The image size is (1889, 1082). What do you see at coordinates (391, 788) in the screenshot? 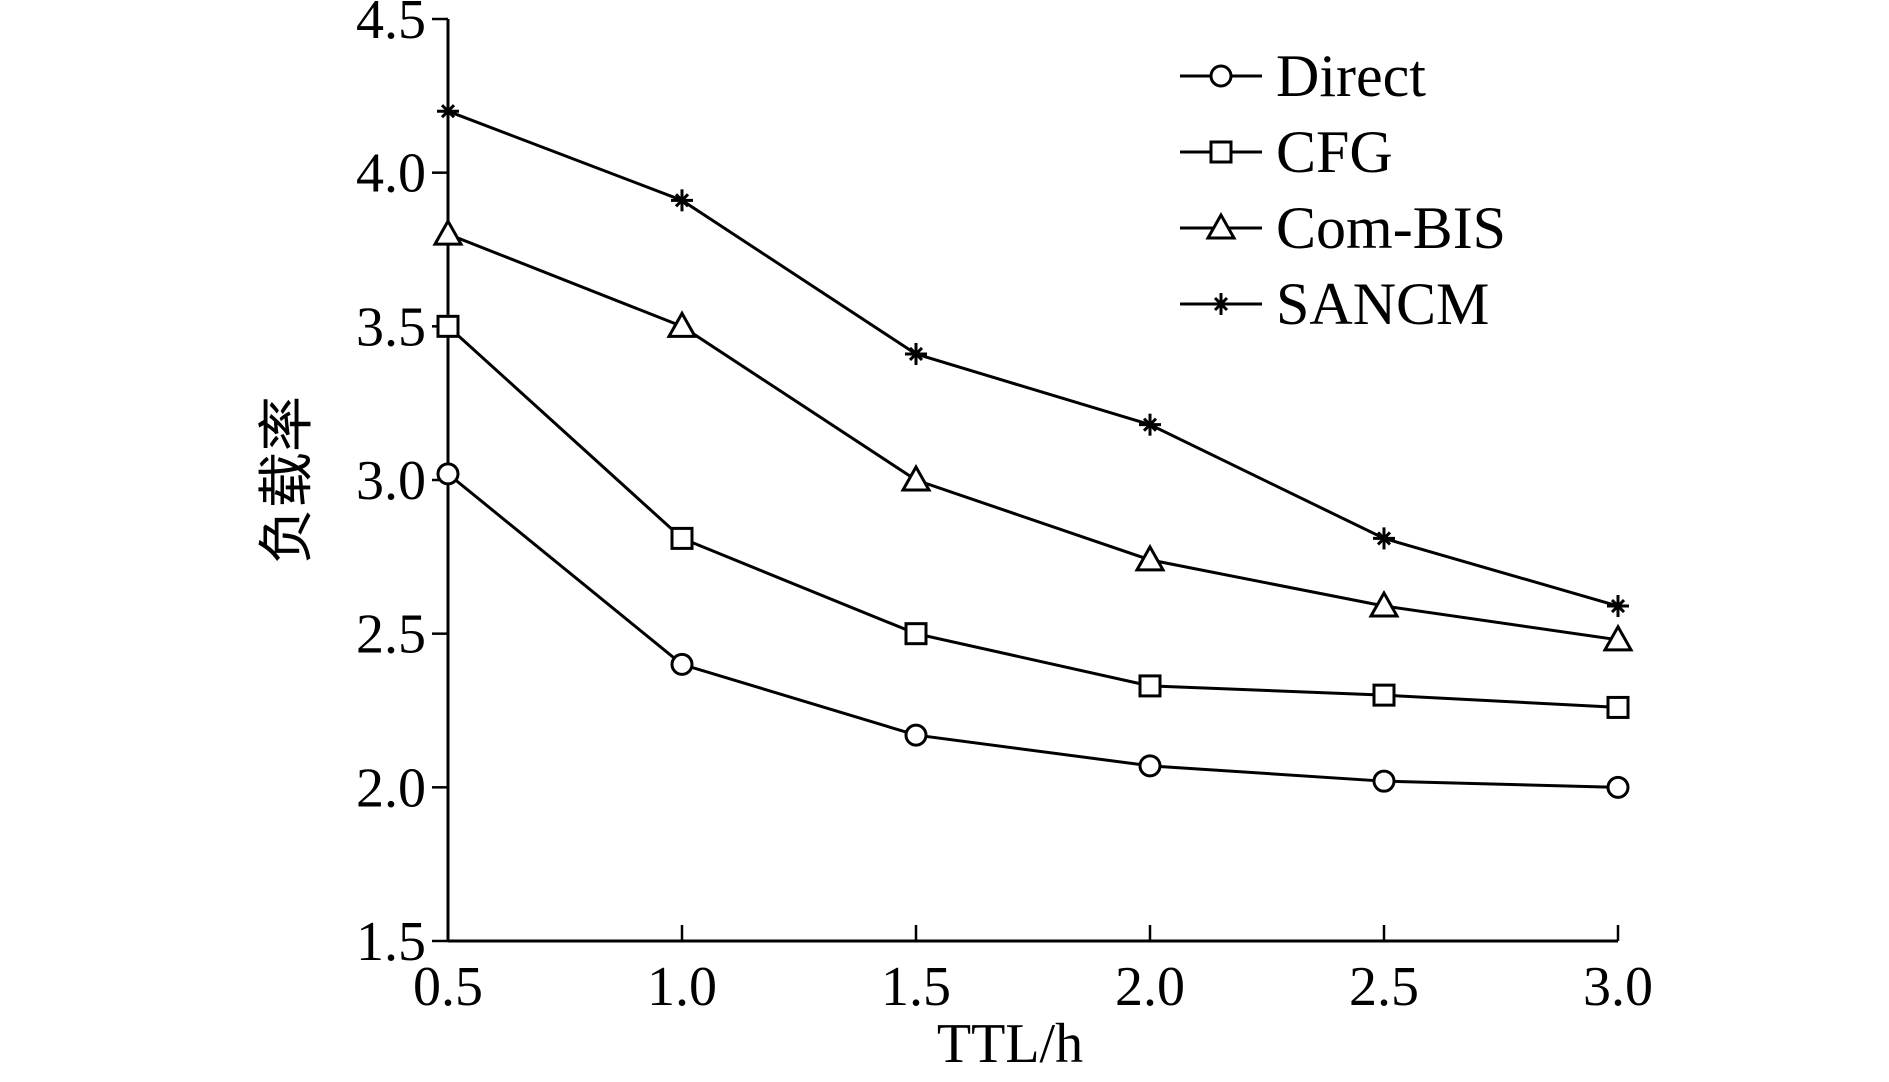
I see `y-tick-label: 2.0` at bounding box center [391, 788].